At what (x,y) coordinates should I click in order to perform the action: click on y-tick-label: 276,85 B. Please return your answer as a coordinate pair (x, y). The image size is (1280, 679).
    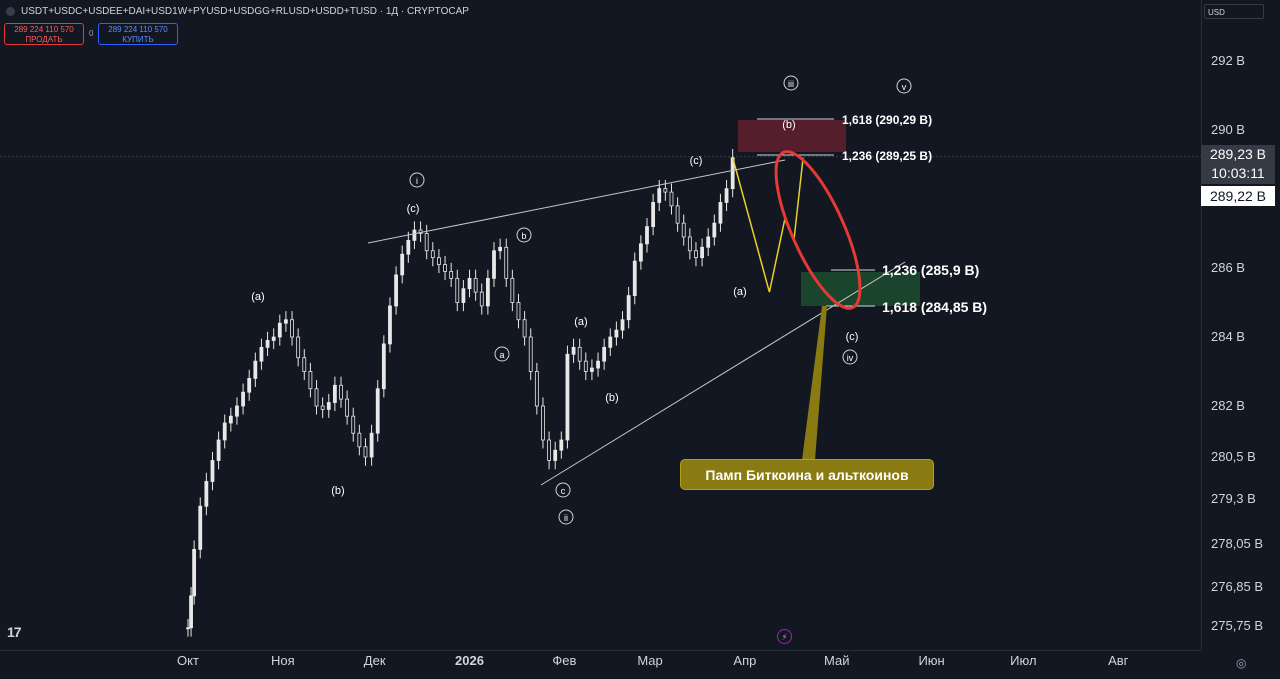
    Looking at the image, I should click on (1237, 586).